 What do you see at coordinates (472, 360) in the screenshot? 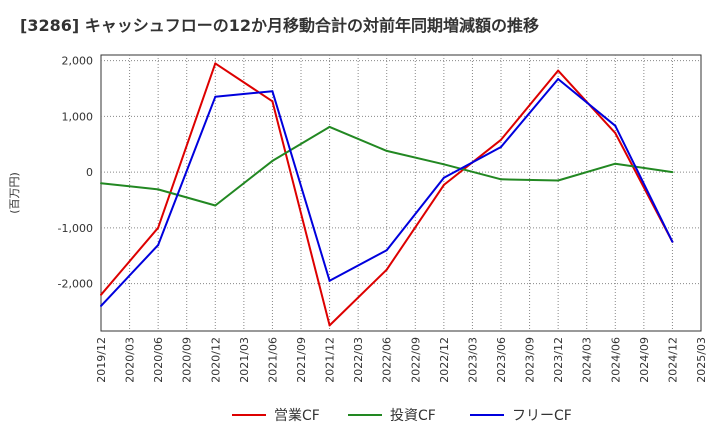
I see `x-tick-label: 2023/03` at bounding box center [472, 360].